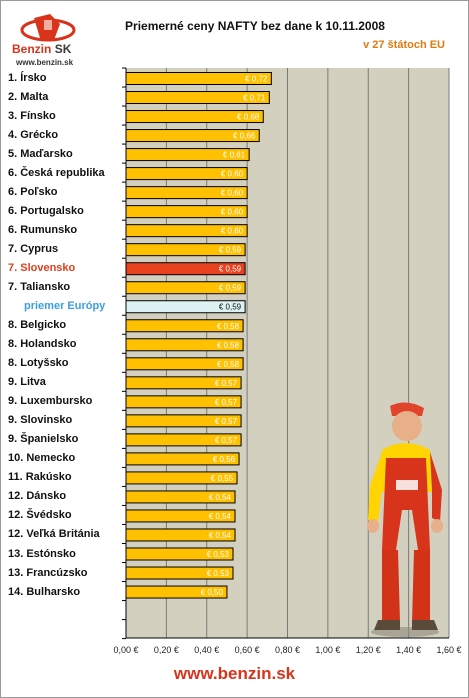 This screenshot has height=698, width=469. Describe the element at coordinates (45, 62) in the screenshot. I see `logo-url: www.benzin.sk` at that location.